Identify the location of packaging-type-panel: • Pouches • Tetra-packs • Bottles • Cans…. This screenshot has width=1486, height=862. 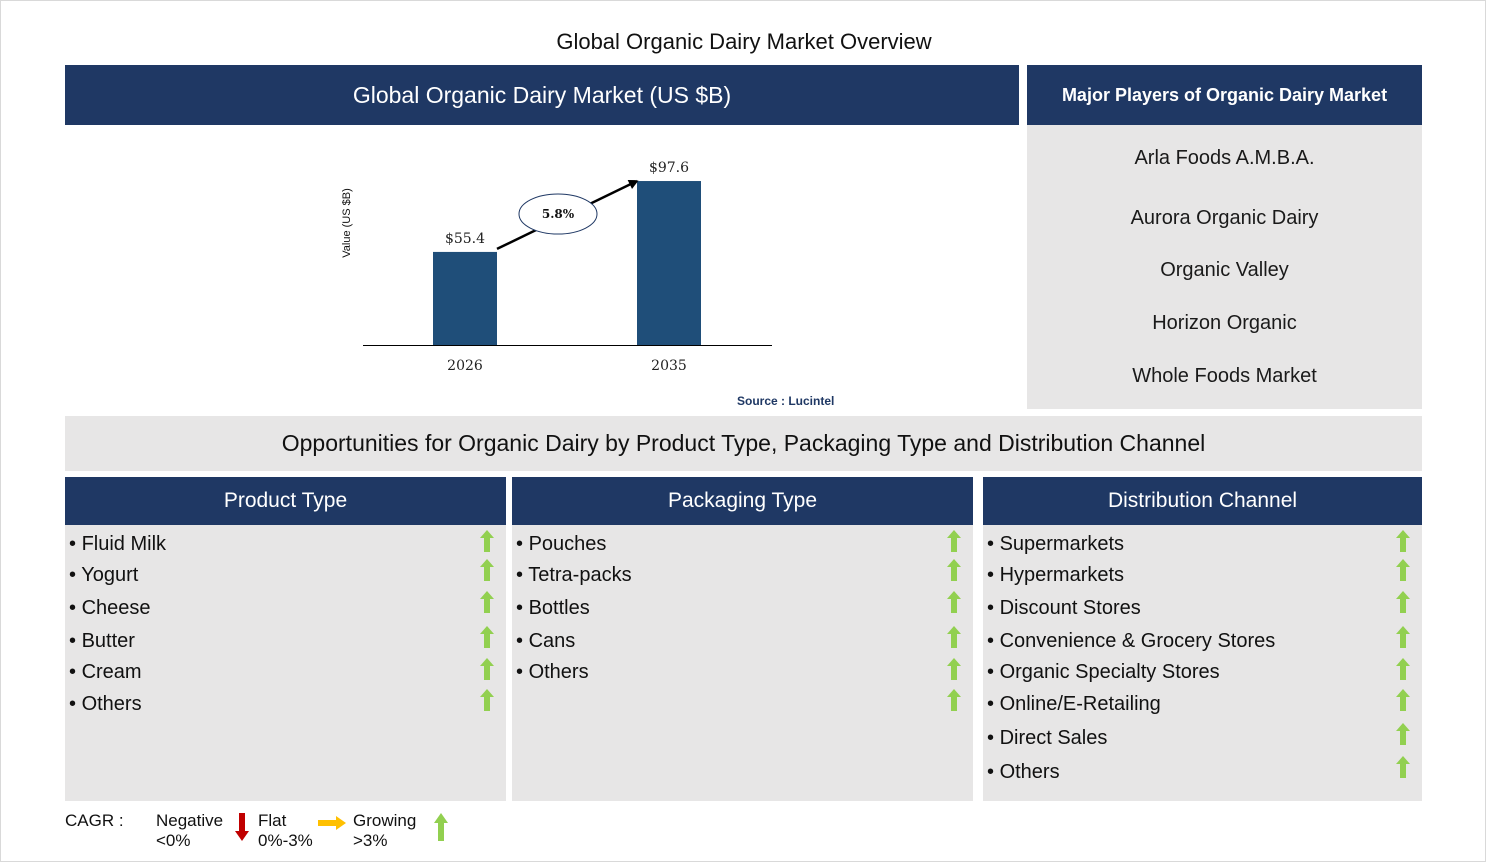
(742, 663).